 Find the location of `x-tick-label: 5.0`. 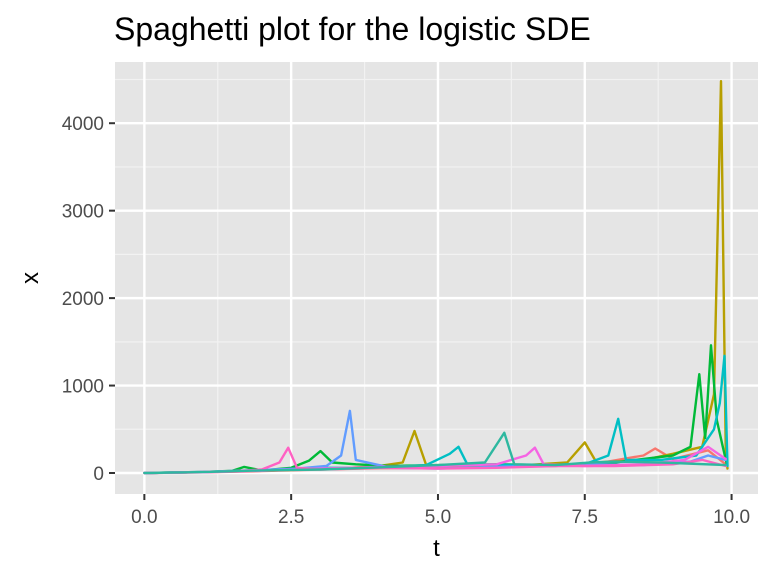

x-tick-label: 5.0 is located at coordinates (438, 517).